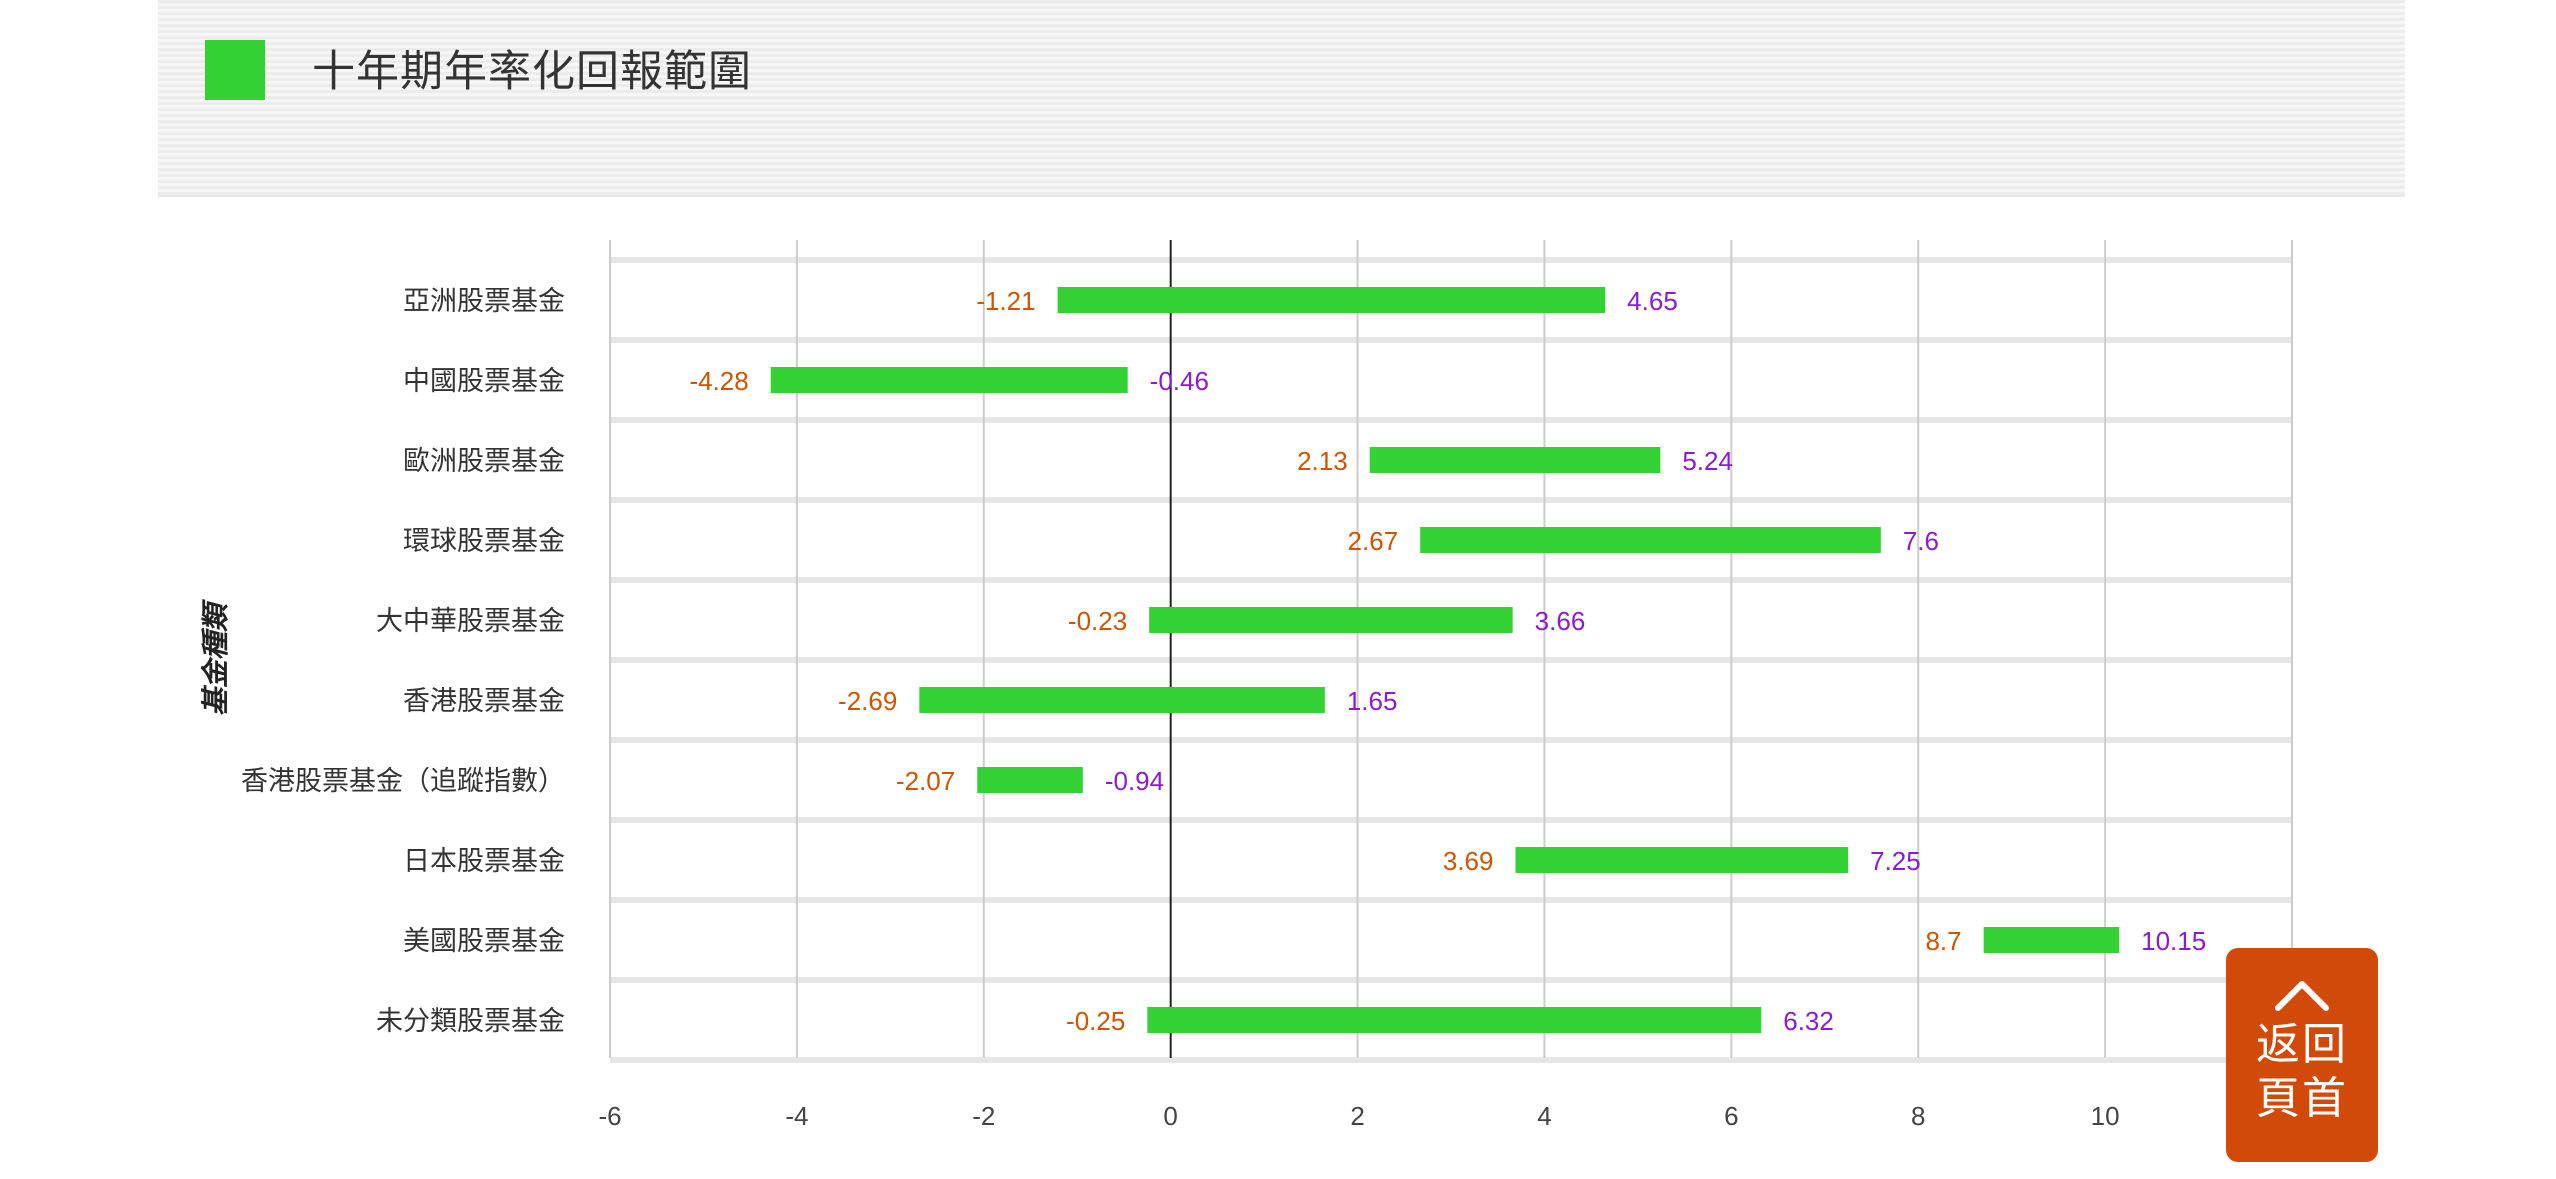 This screenshot has width=2556, height=1179. Describe the element at coordinates (484, 541) in the screenshot. I see `category-label: 環球股票基金` at that location.